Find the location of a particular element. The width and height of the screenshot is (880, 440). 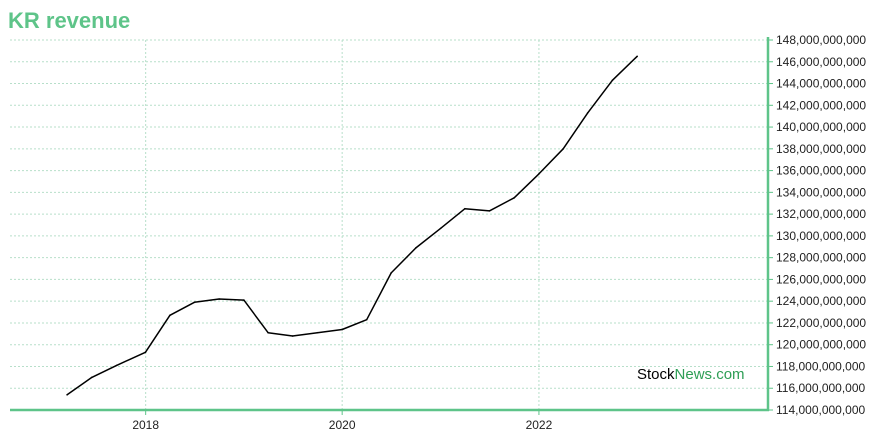

y-tick-label: 148,000,000,000 is located at coordinates (821, 40).